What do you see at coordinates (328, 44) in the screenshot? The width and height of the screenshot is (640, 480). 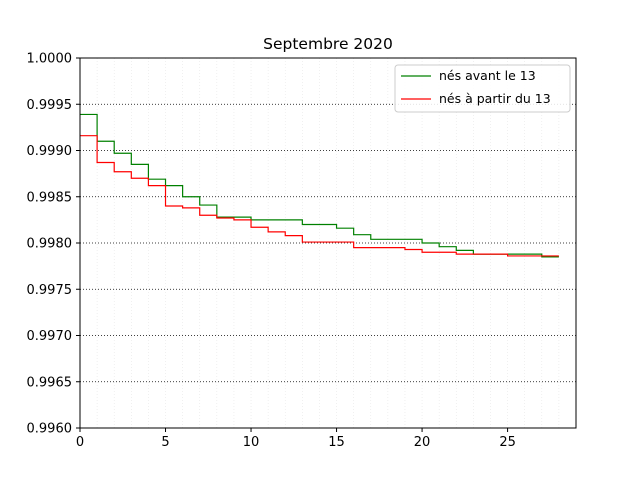 I see `chart-title: Septembre 2020` at bounding box center [328, 44].